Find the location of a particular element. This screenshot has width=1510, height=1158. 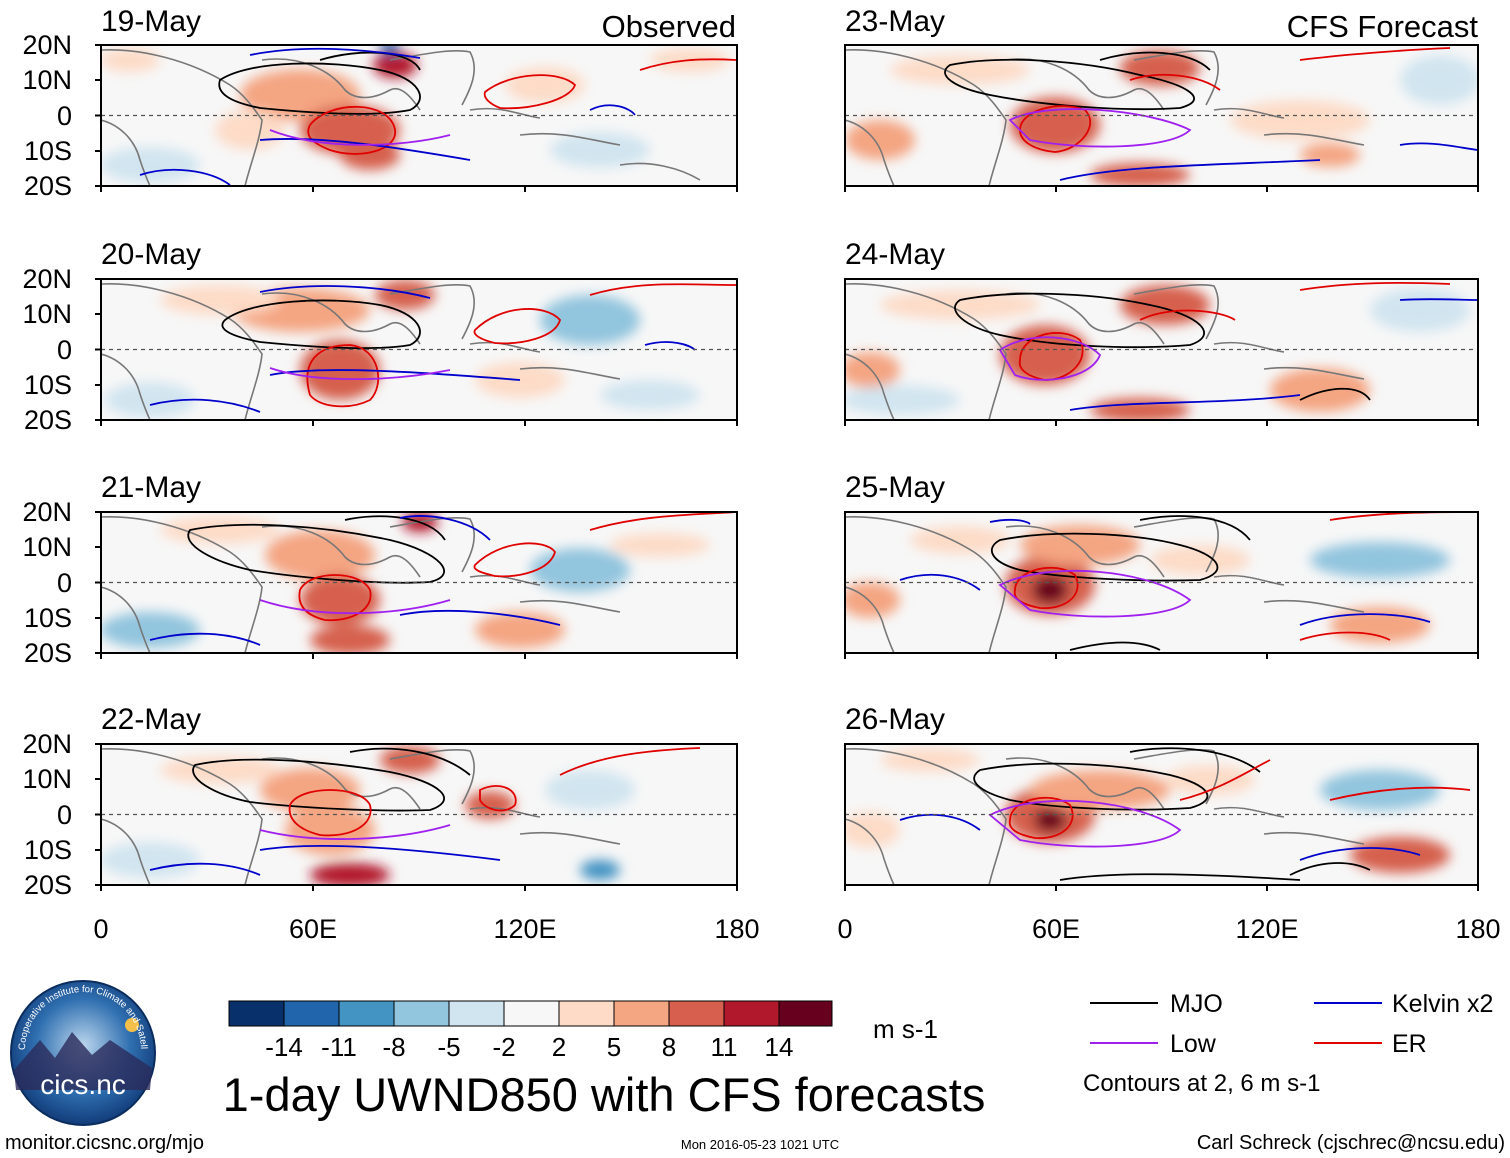

map-panel: 21-May is located at coordinates (380, 569).